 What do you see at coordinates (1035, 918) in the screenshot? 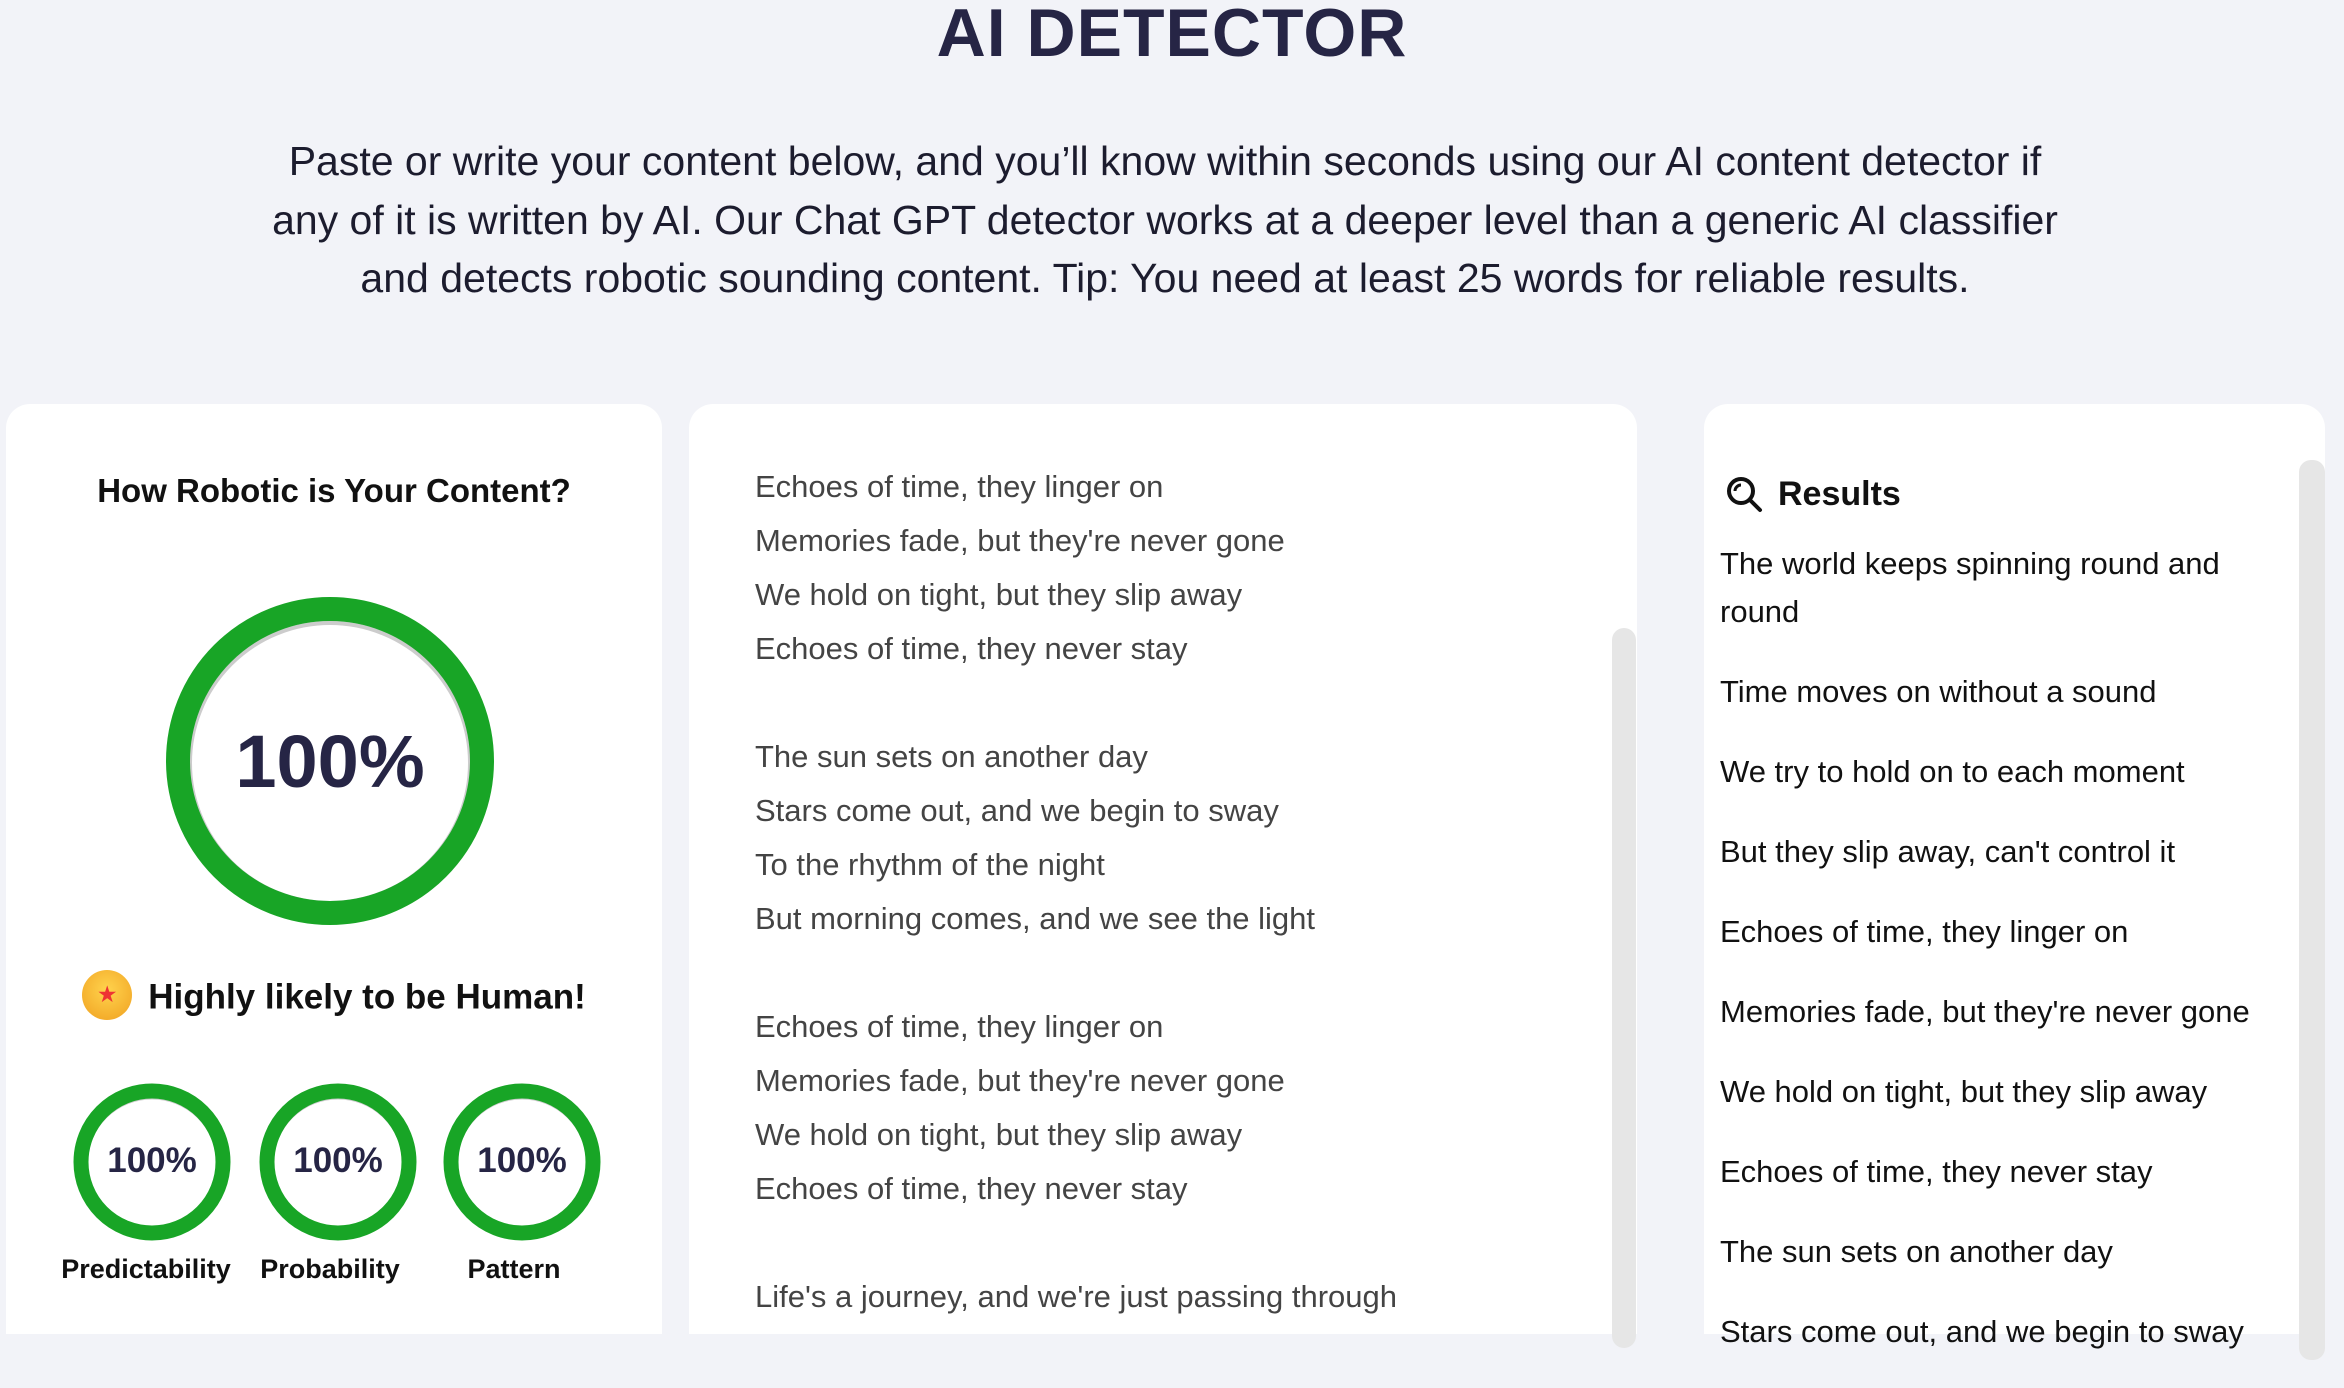
I see `editor-line: But morning comes, and we see the light` at bounding box center [1035, 918].